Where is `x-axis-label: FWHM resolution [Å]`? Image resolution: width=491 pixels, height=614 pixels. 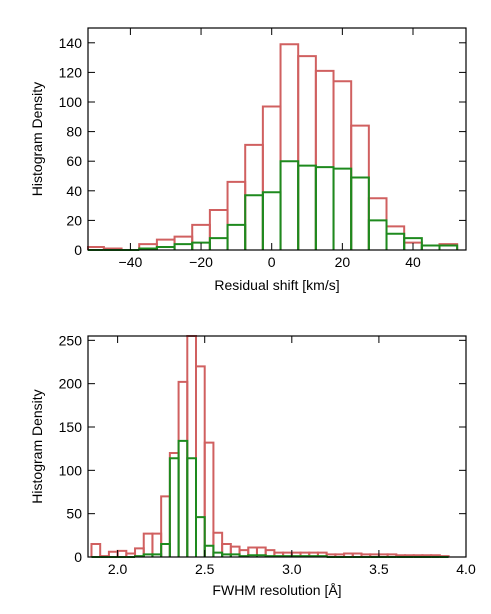 x-axis-label: FWHM resolution [Å] is located at coordinates (276, 590).